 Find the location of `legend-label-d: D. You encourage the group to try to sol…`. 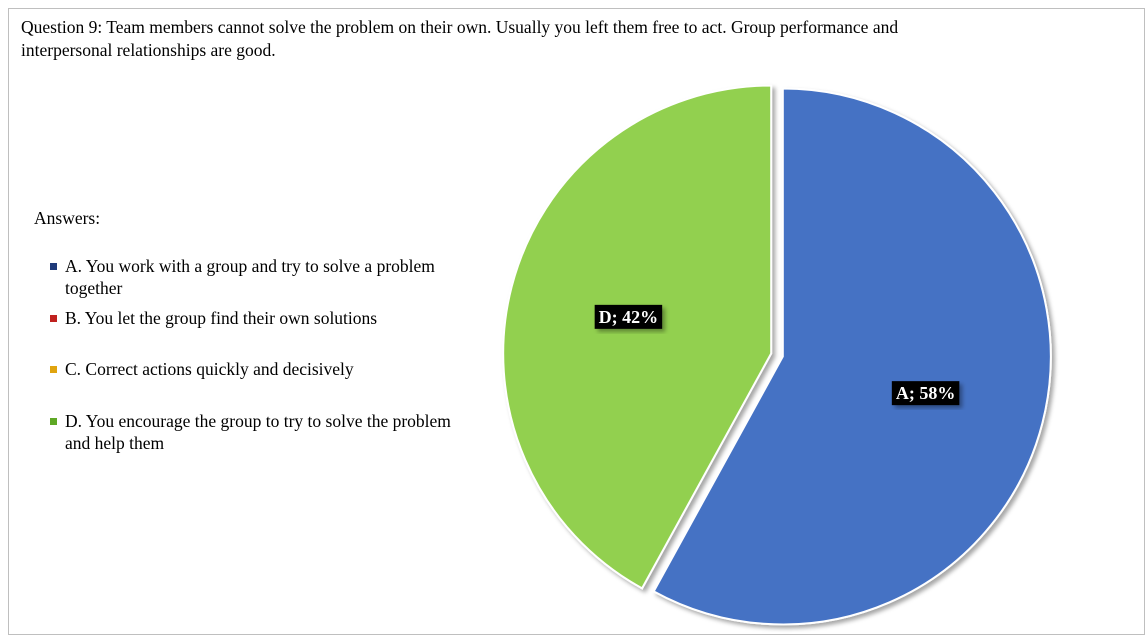

legend-label-d: D. You encourage the group to try to sol… is located at coordinates (258, 432).